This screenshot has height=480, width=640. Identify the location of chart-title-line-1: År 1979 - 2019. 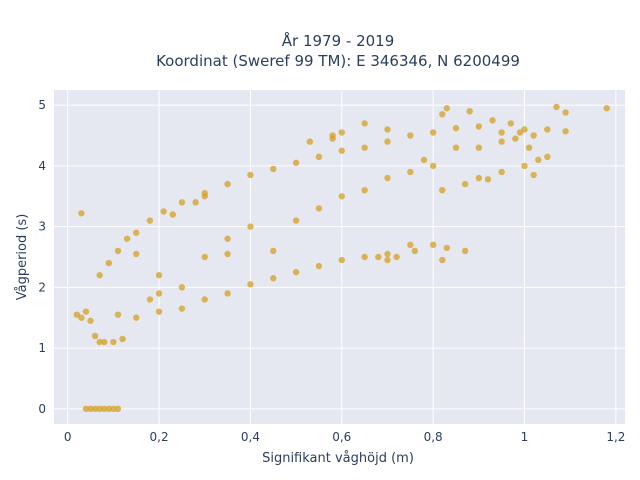
(338, 40).